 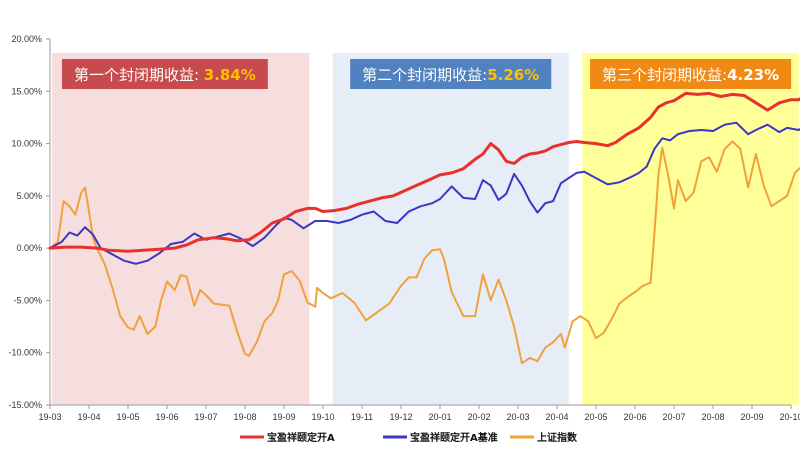 I want to click on y-tick-label: -5.00%, so click(x=27, y=300).